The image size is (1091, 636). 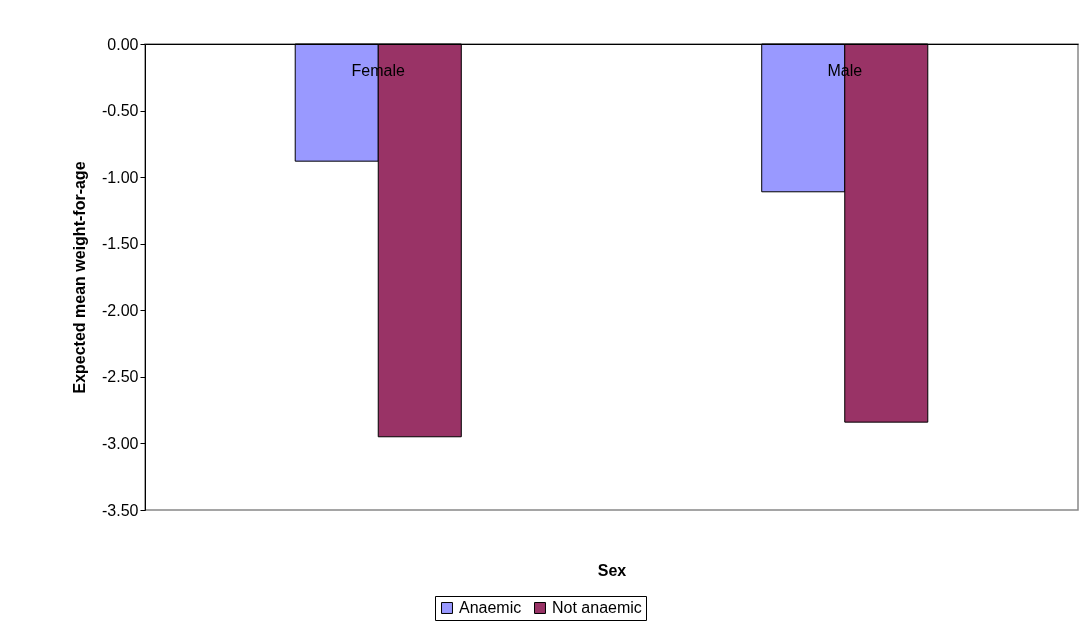 What do you see at coordinates (120, 177) in the screenshot?
I see `y-tick-label: -1.00` at bounding box center [120, 177].